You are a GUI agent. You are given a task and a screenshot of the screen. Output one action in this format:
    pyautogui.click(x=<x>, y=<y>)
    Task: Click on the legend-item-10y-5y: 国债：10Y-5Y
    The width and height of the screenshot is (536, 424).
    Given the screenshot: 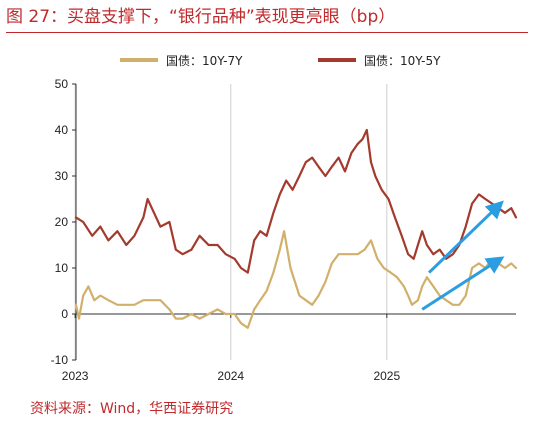 What is the action you would take?
    pyautogui.click(x=379, y=60)
    